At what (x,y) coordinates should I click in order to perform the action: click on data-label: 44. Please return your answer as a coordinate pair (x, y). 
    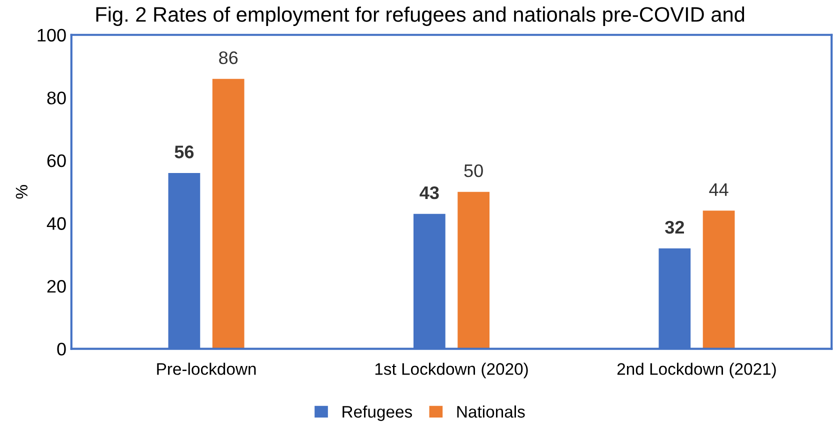
    Looking at the image, I should click on (718, 189).